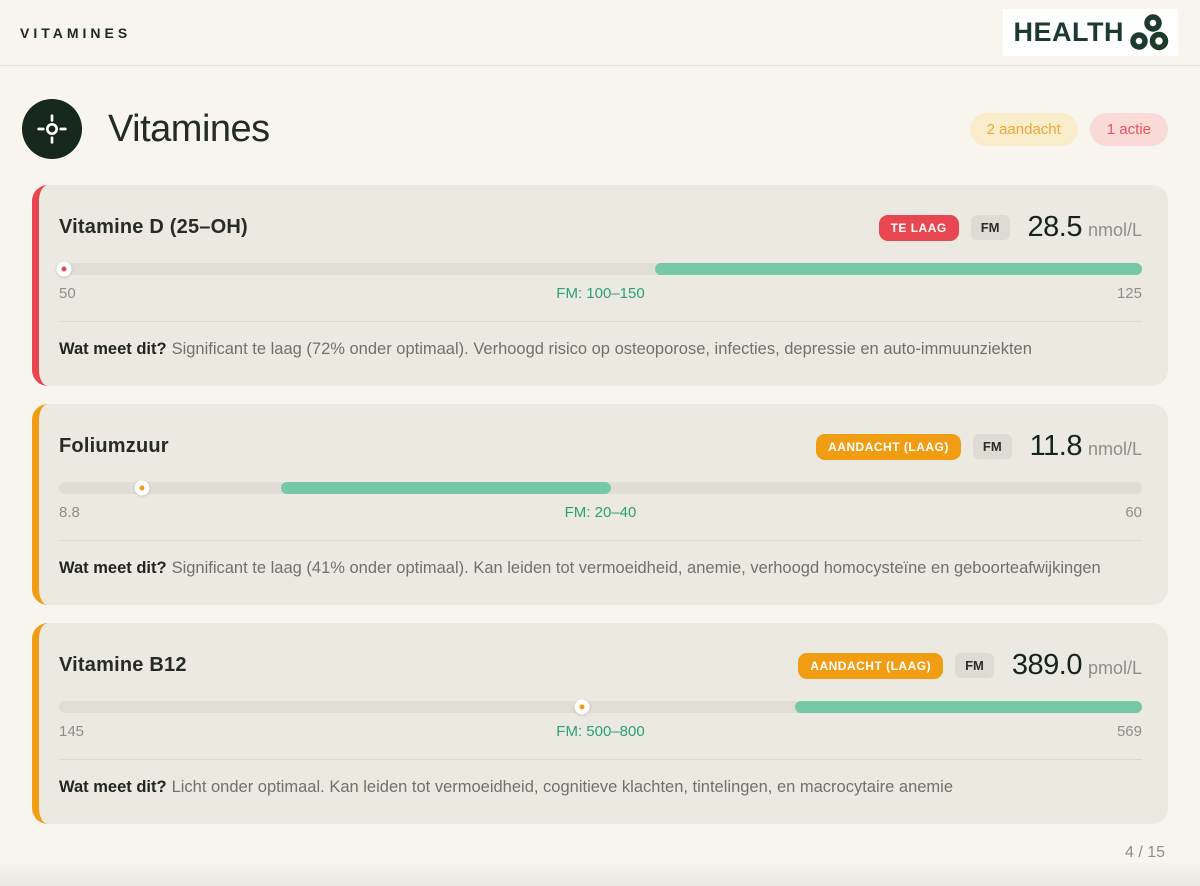 The width and height of the screenshot is (1200, 886). What do you see at coordinates (67, 293) in the screenshot?
I see `scale-min: 50` at bounding box center [67, 293].